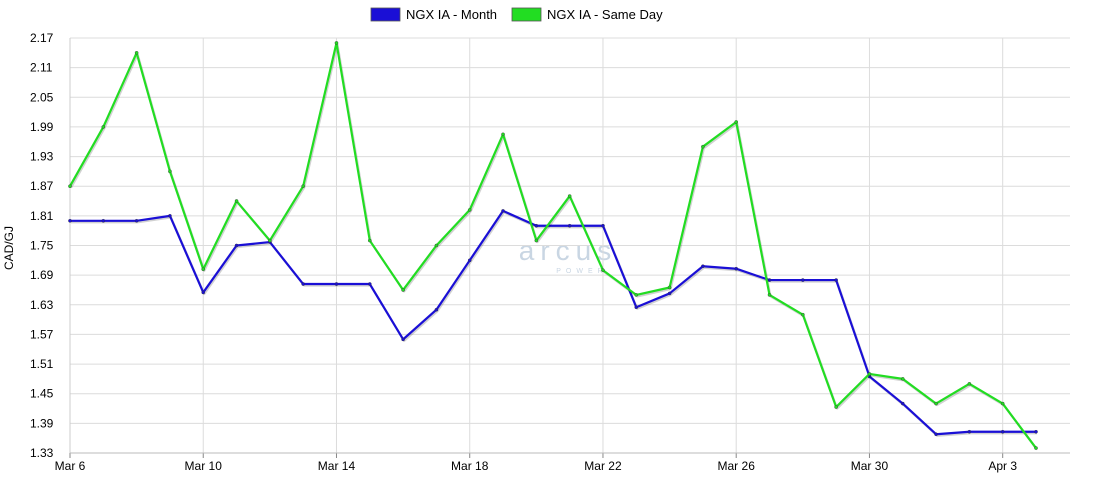 The width and height of the screenshot is (1100, 500). I want to click on x-tick-label: Mar 22, so click(603, 466).